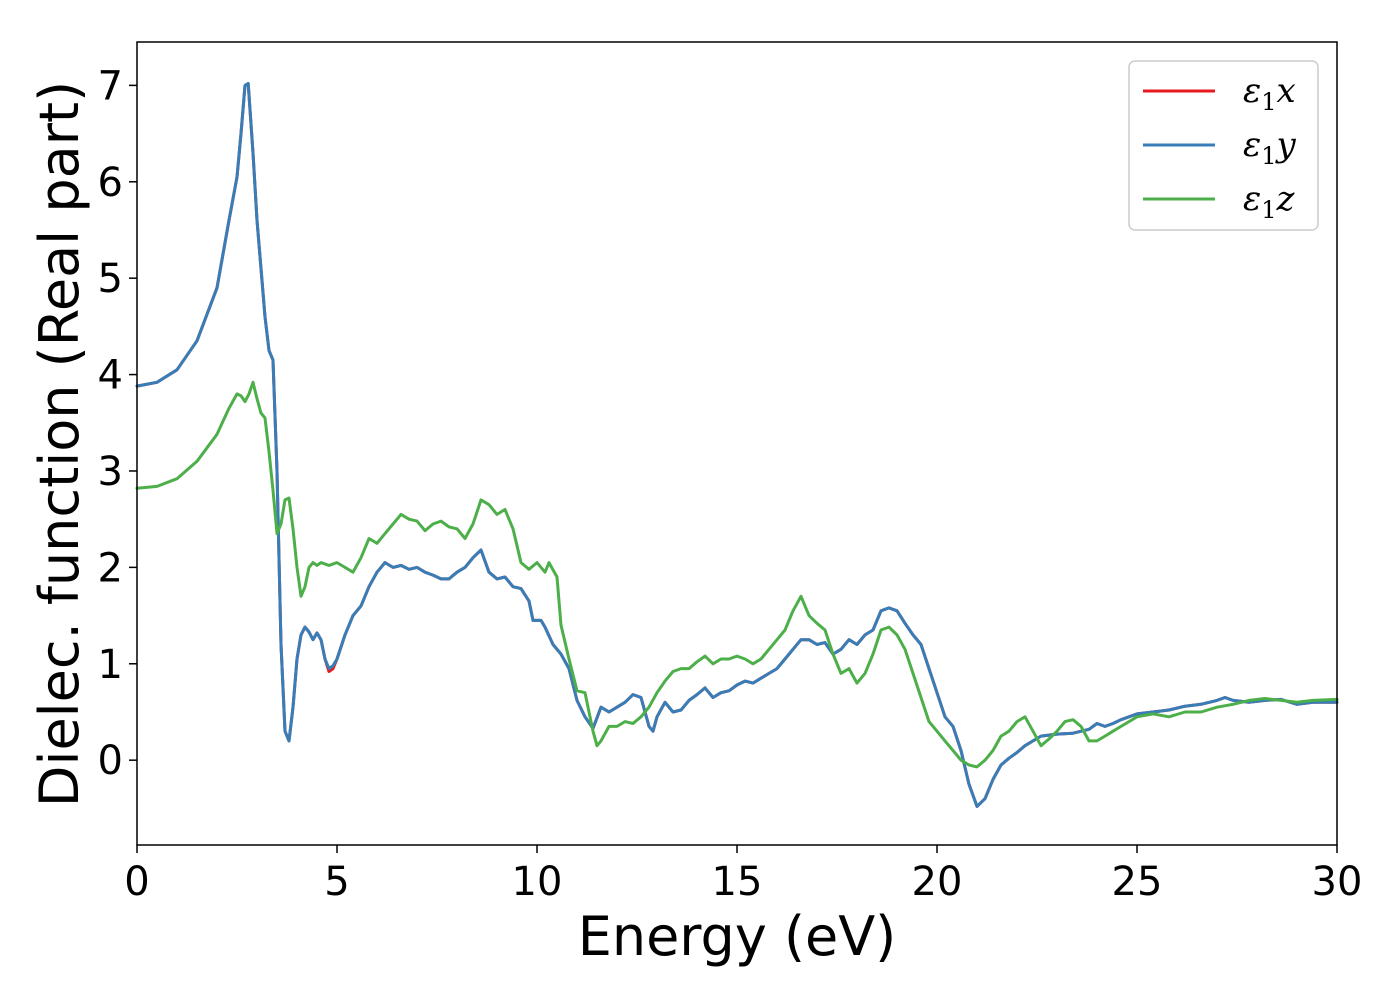 The height and width of the screenshot is (1000, 1400). What do you see at coordinates (117, 423) in the screenshot?
I see `y-axis-ticks: 0 1 2 3 4 5 6 7` at bounding box center [117, 423].